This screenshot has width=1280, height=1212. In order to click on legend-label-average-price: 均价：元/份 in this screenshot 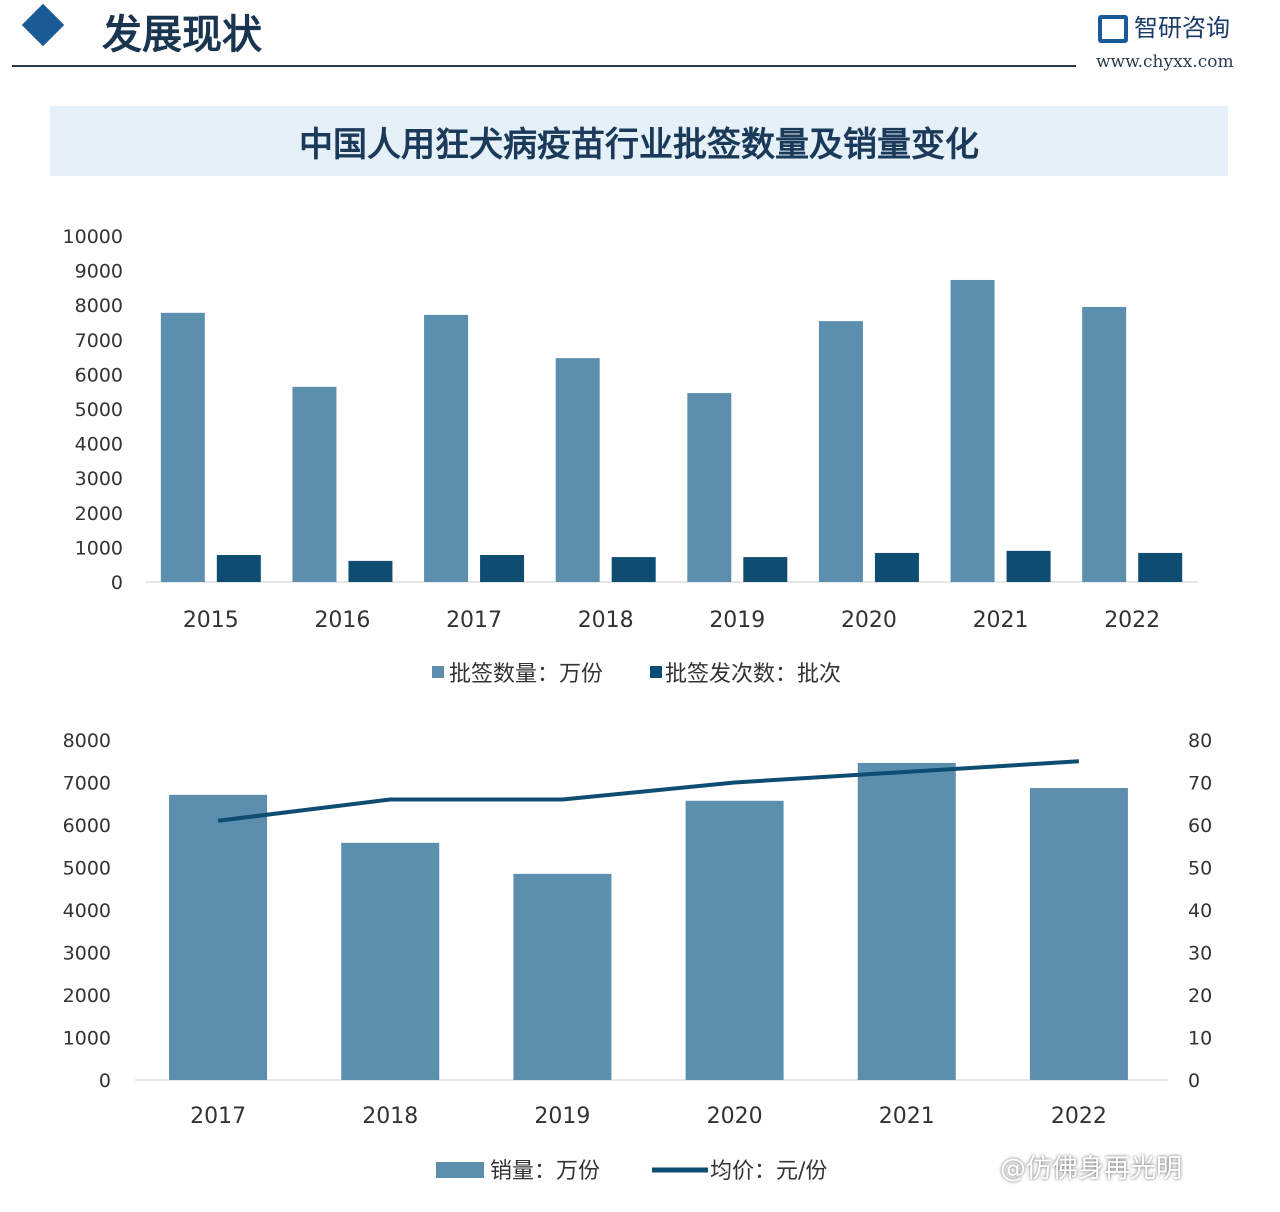, I will do `click(768, 1171)`.